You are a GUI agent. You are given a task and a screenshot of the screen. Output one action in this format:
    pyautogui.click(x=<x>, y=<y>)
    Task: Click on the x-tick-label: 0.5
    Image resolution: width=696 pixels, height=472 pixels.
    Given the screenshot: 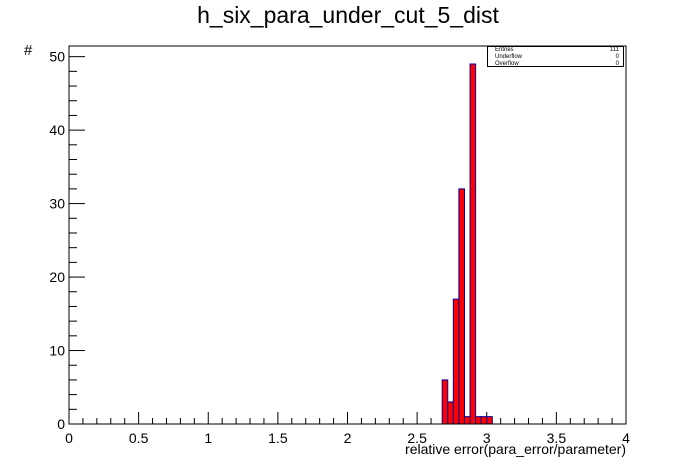 What is the action you would take?
    pyautogui.click(x=139, y=438)
    